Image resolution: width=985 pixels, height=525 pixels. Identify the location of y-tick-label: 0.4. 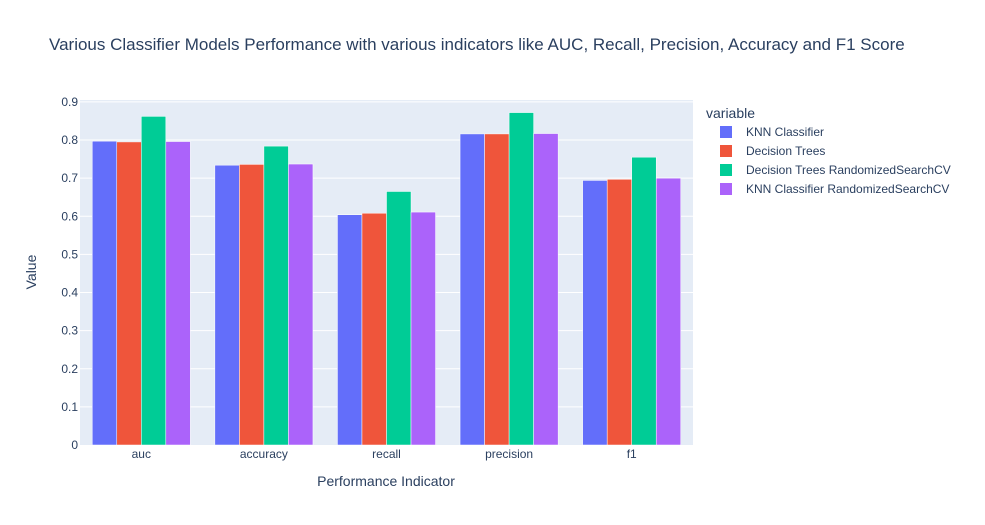
(69, 293).